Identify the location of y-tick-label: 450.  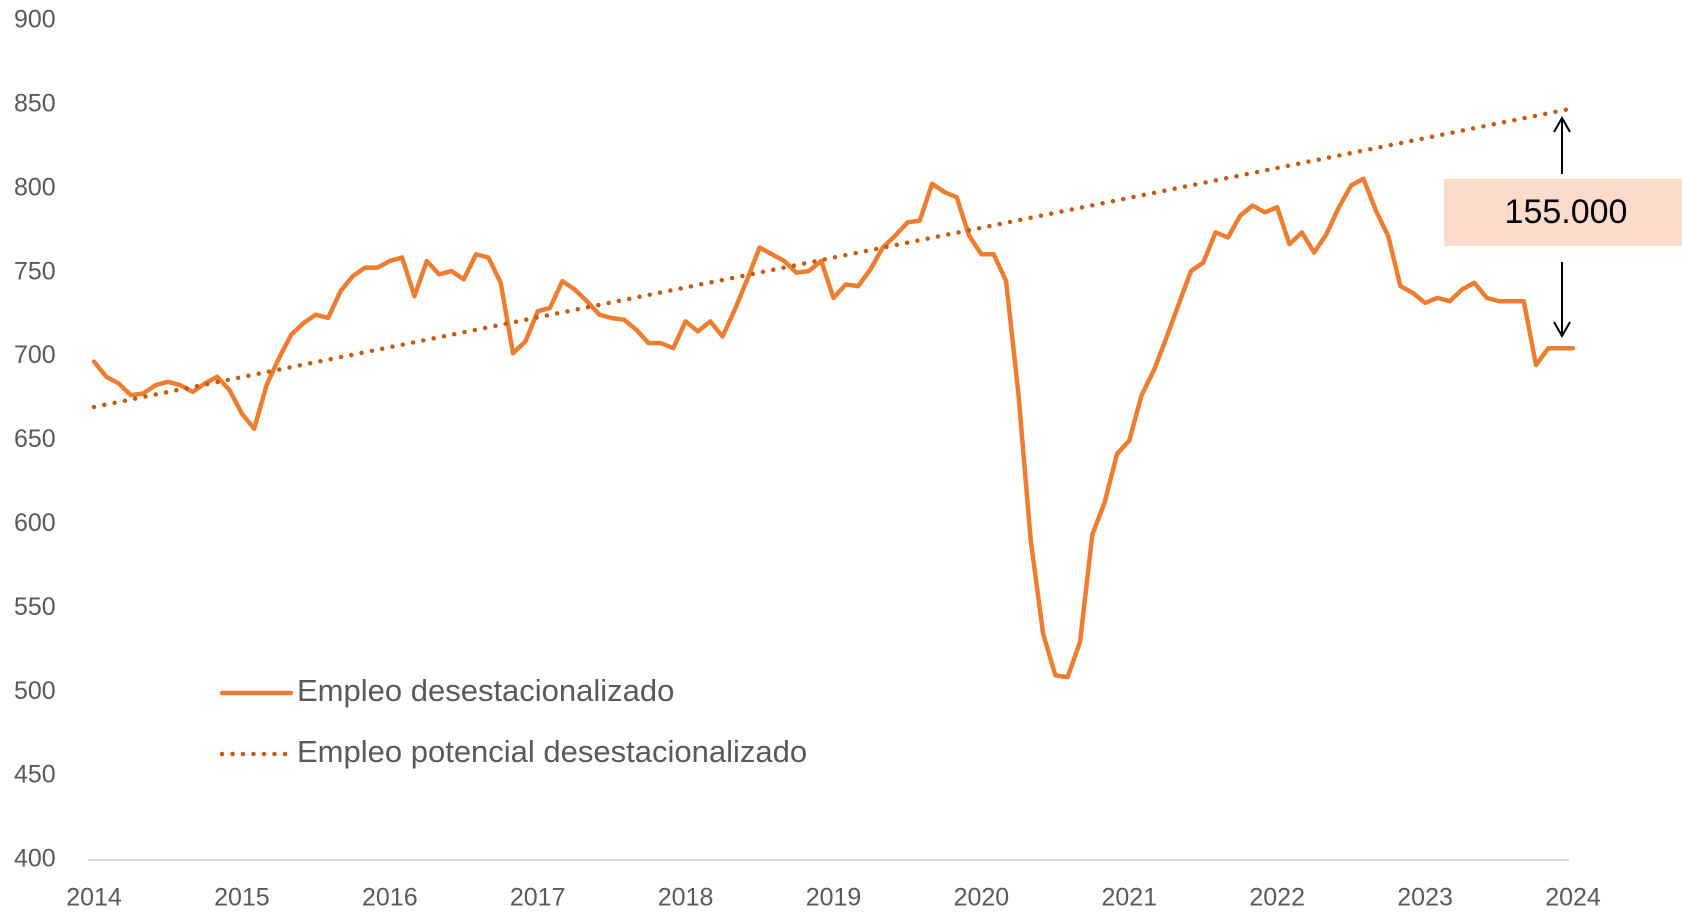
(35, 775).